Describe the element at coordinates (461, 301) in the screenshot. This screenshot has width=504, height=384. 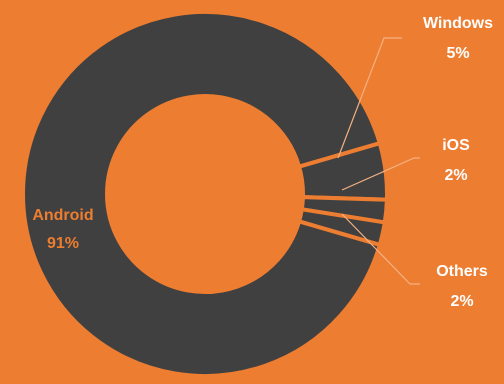
I see `slice-value-others: 2%` at that location.